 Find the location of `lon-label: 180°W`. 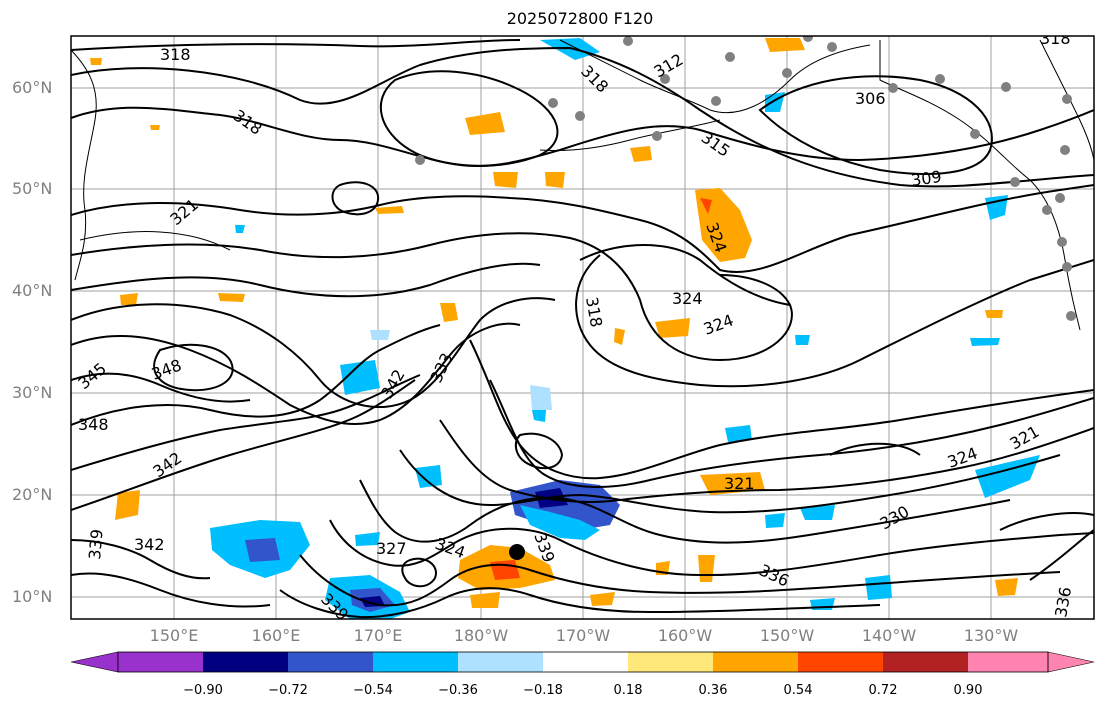

lon-label: 180°W is located at coordinates (481, 635).